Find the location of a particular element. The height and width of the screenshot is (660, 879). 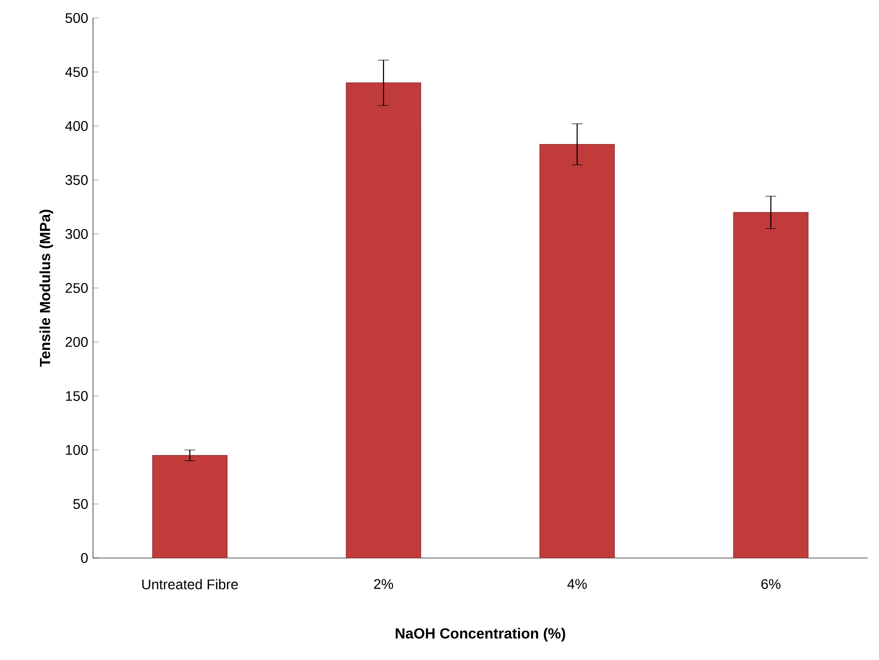

y-tick-label: 50 is located at coordinates (80, 504).